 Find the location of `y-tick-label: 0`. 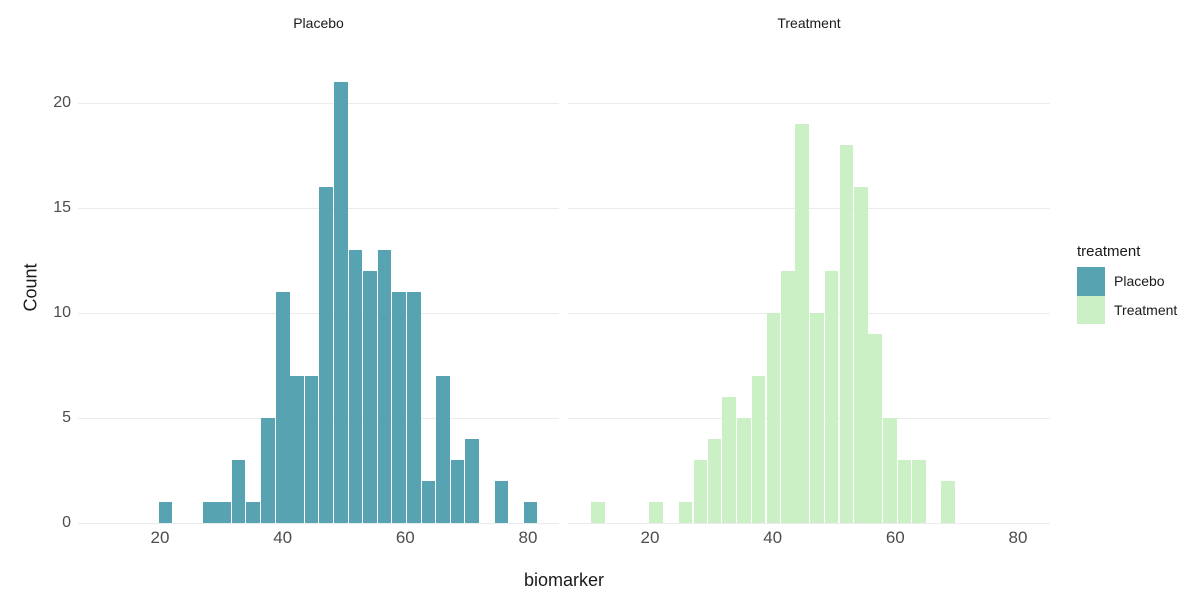

y-tick-label: 0 is located at coordinates (66, 522).